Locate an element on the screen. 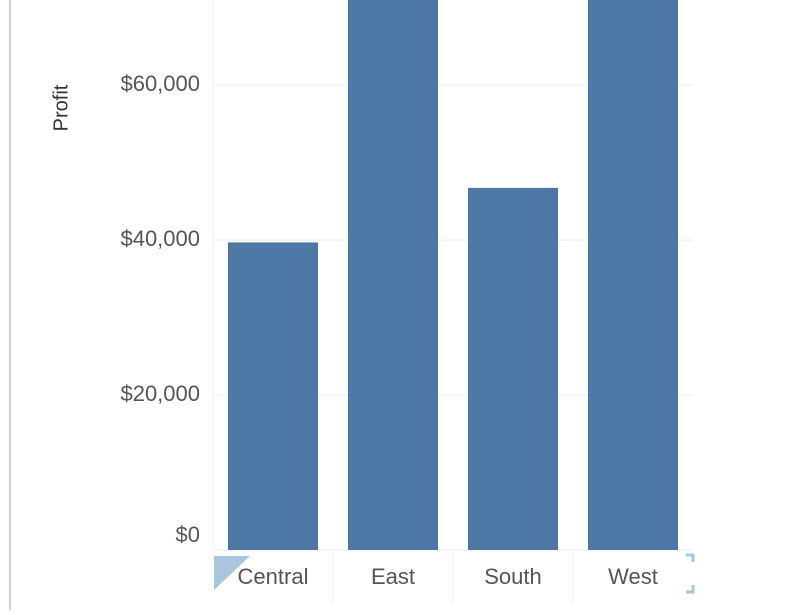  x-tick-label: Central is located at coordinates (273, 576).